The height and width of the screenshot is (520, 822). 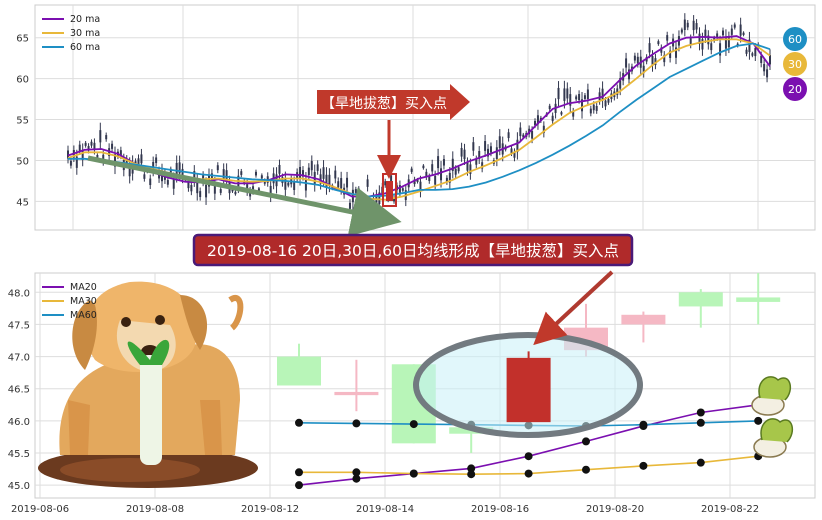 I want to click on badge-60-text: 60, so click(x=795, y=39).